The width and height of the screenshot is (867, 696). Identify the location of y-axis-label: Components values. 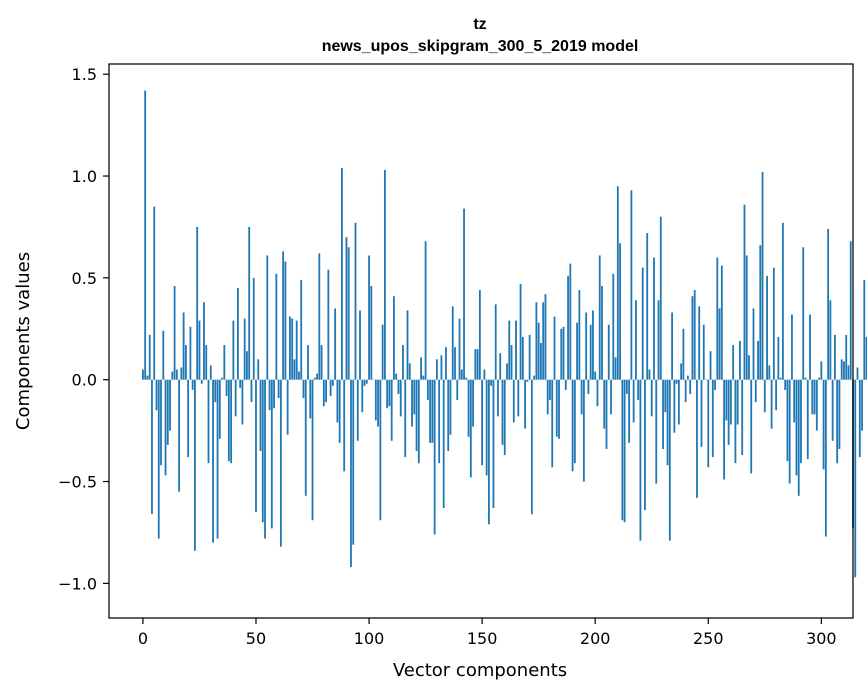
(23, 341).